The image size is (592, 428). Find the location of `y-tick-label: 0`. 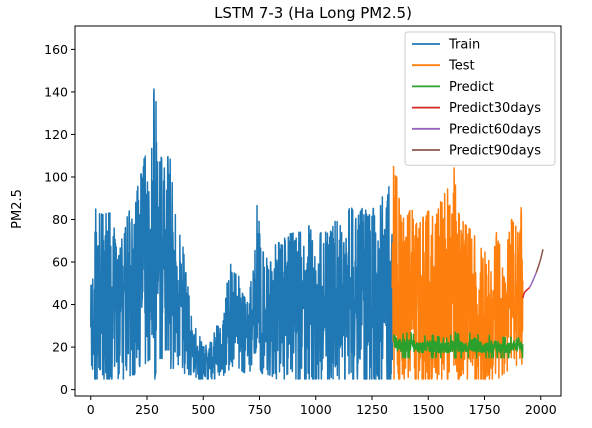

y-tick-label: 0 is located at coordinates (64, 389).